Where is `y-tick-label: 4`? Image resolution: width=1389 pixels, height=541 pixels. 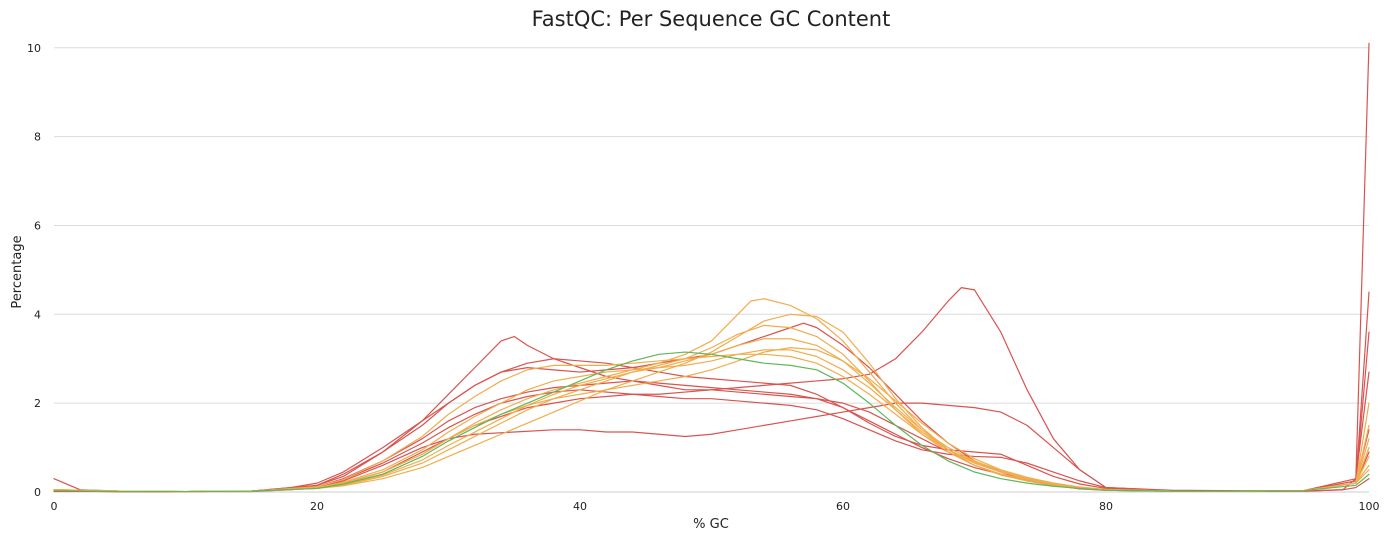 y-tick-label: 4 is located at coordinates (37, 314).